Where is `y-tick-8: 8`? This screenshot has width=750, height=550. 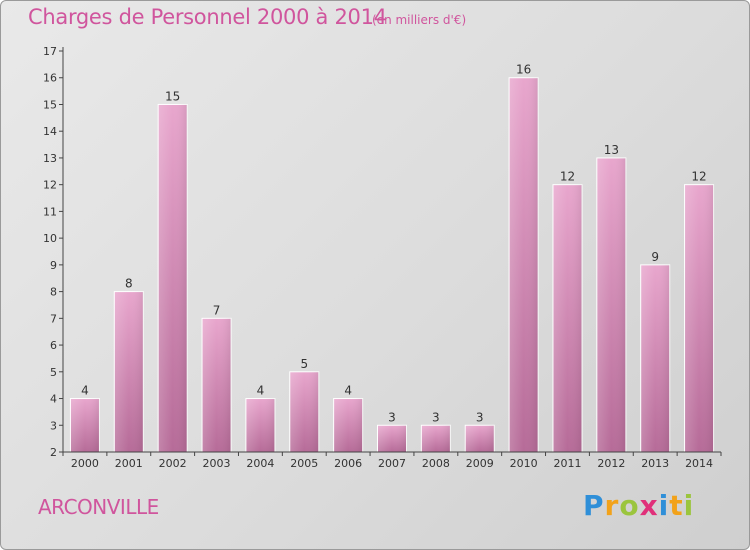
y-tick-8: 8 is located at coordinates (53, 292).